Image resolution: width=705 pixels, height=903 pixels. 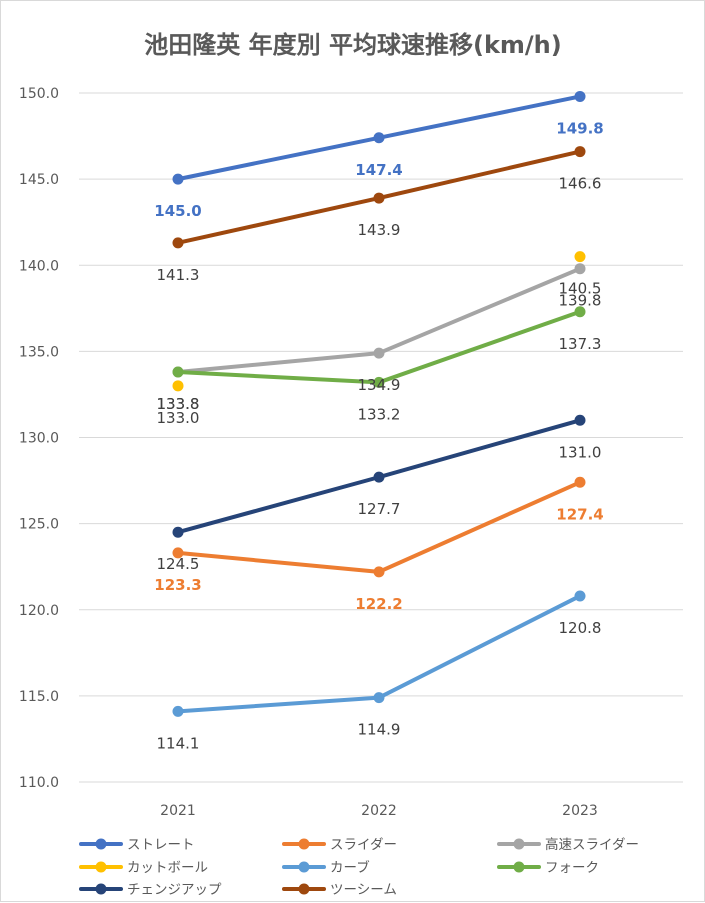 I want to click on y-tick-label: 110.0, so click(x=39, y=783).